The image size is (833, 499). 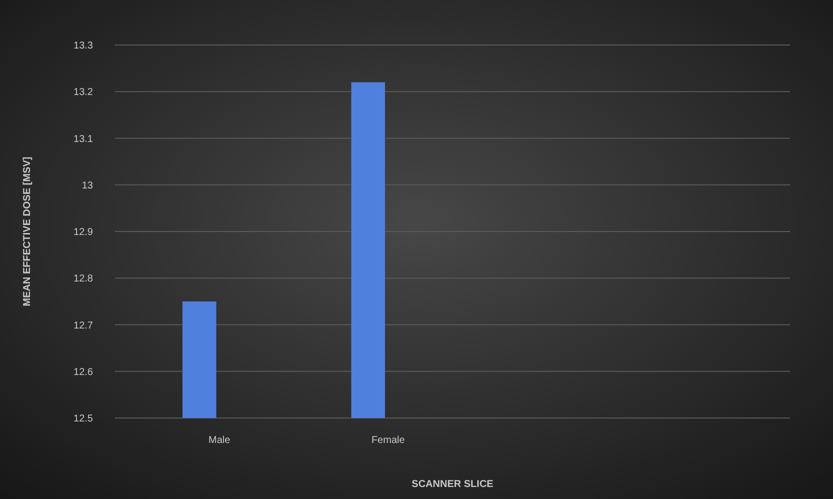 What do you see at coordinates (84, 419) in the screenshot?
I see `y-tick-label: 12.5` at bounding box center [84, 419].